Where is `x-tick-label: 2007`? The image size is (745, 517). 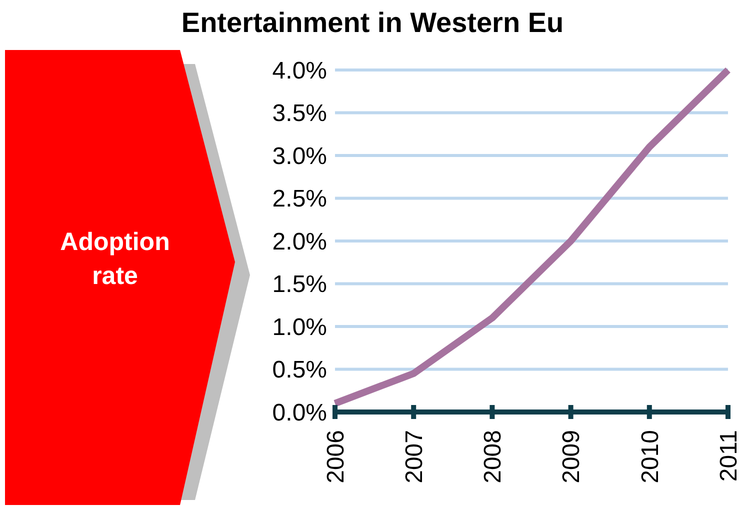
x-tick-label: 2007 is located at coordinates (414, 457).